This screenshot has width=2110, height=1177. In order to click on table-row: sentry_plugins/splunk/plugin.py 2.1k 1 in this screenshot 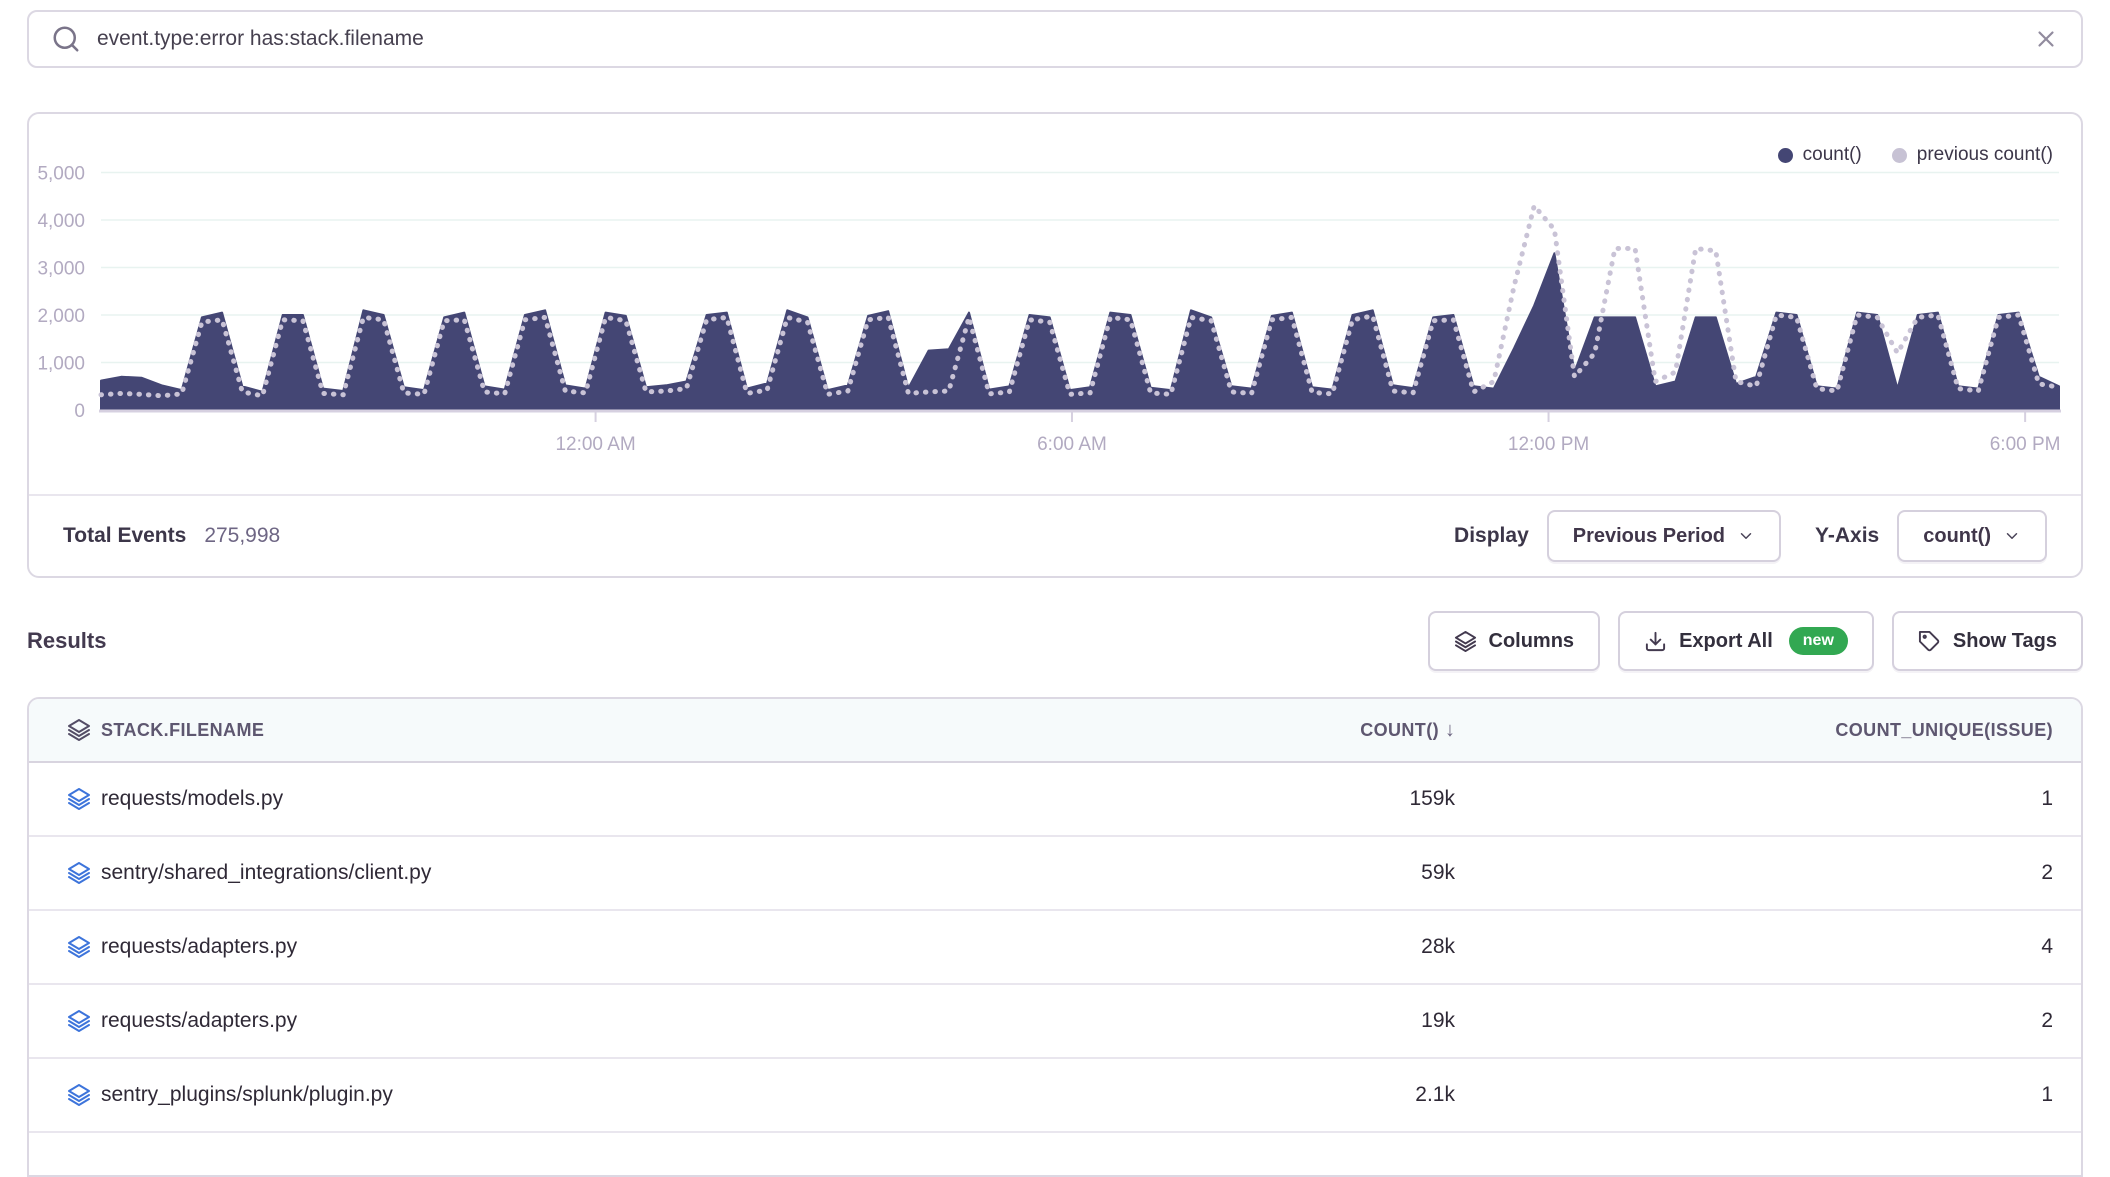, I will do `click(1055, 1096)`.